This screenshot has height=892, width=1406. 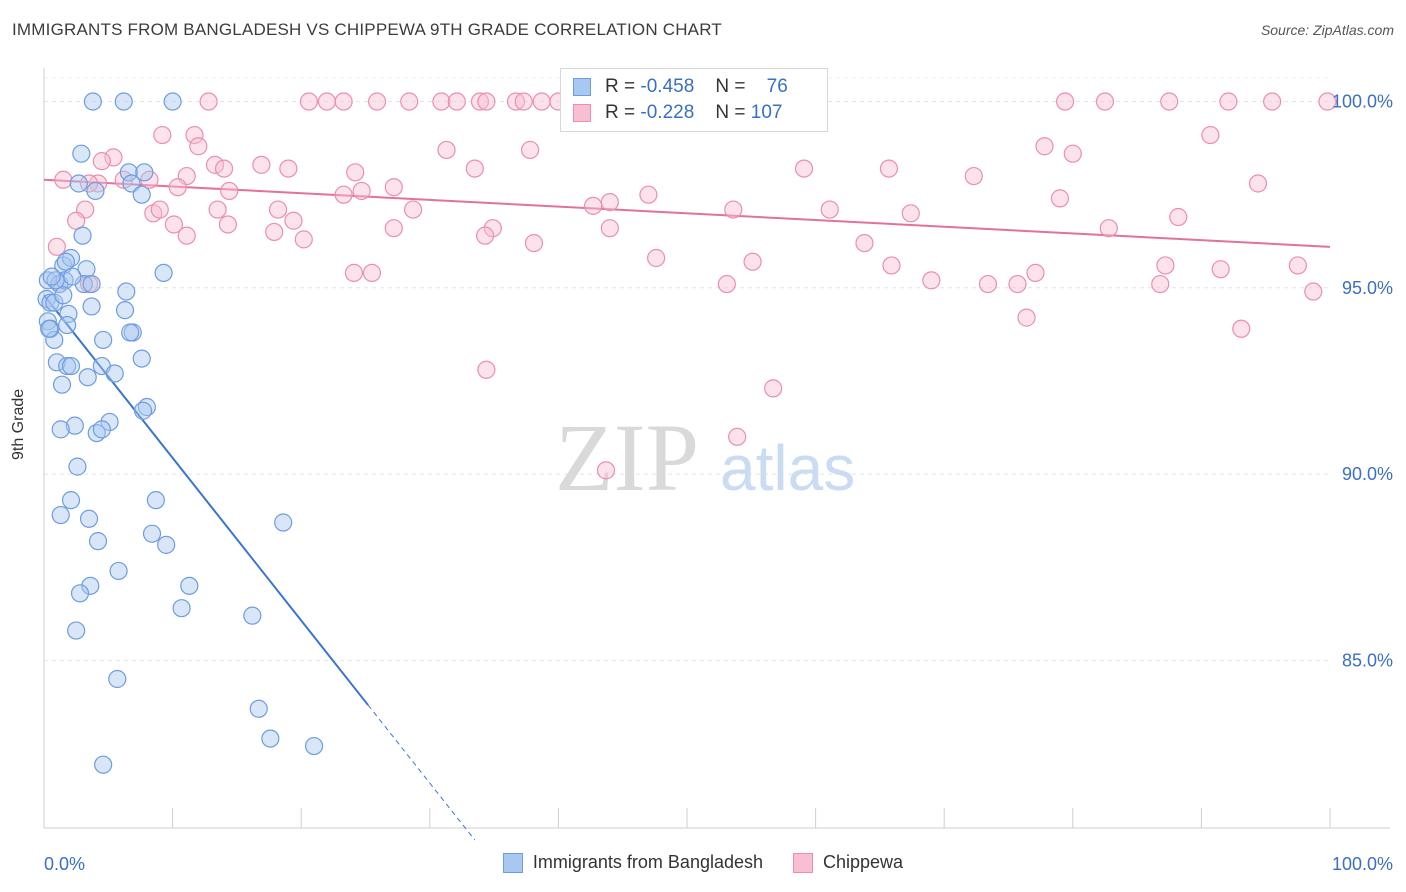 I want to click on watermark-zip: ZIP, so click(x=627, y=457).